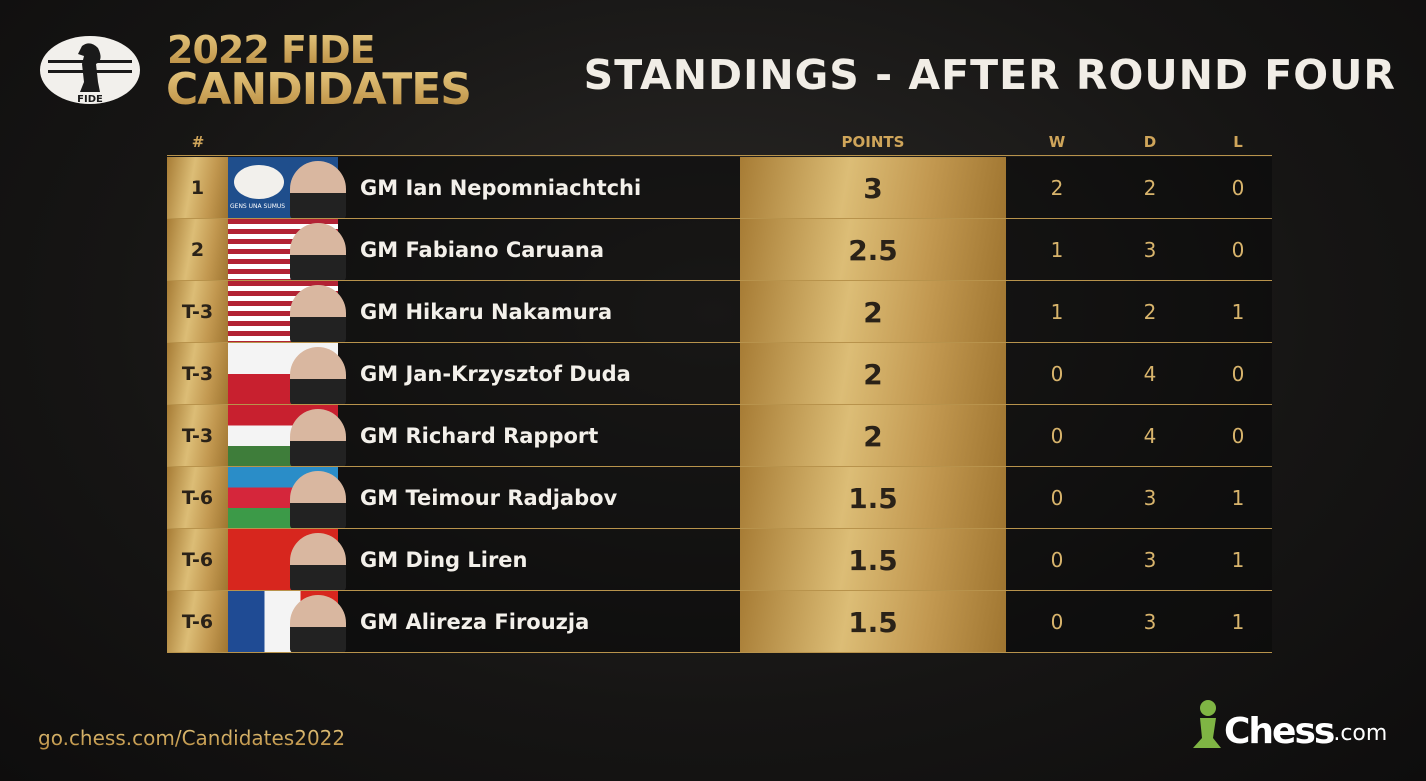 The height and width of the screenshot is (781, 1426). Describe the element at coordinates (989, 75) in the screenshot. I see `standings-title: STANDINGS - AFTER ROUND FOUR` at that location.